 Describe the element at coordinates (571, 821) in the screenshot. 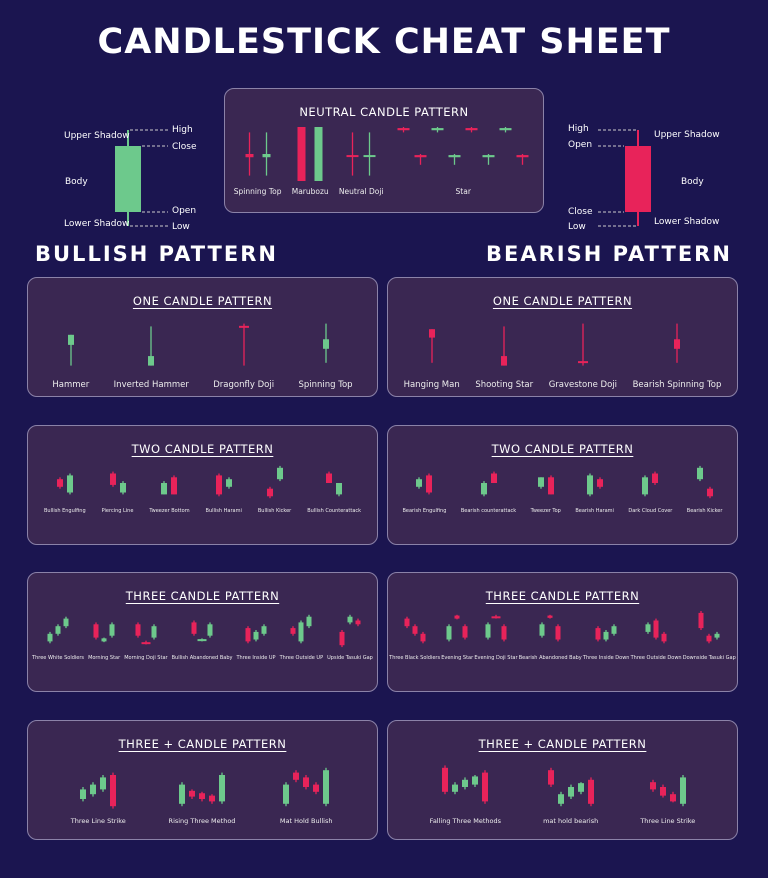

I see `pattern-label: mat hold bearish` at that location.